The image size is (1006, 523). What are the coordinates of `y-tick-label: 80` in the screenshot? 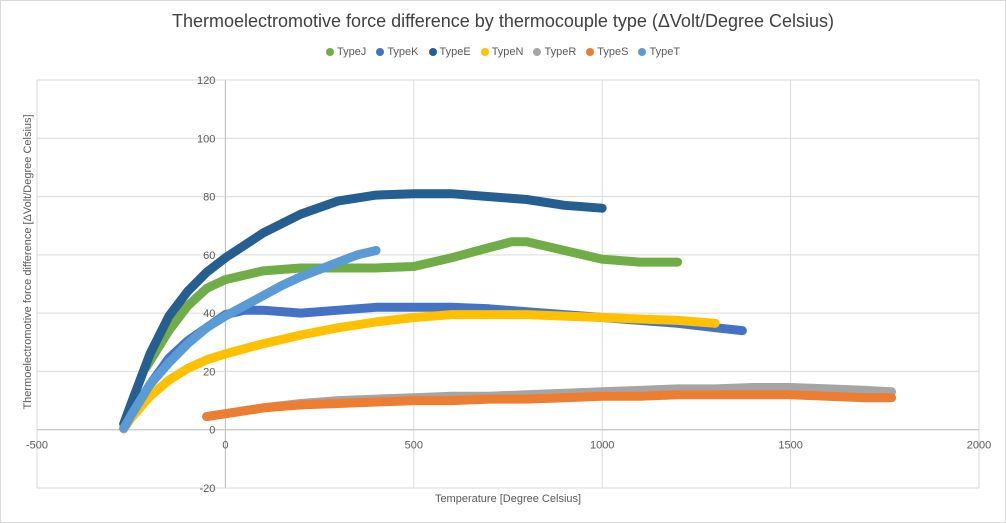 It's located at (209, 198).